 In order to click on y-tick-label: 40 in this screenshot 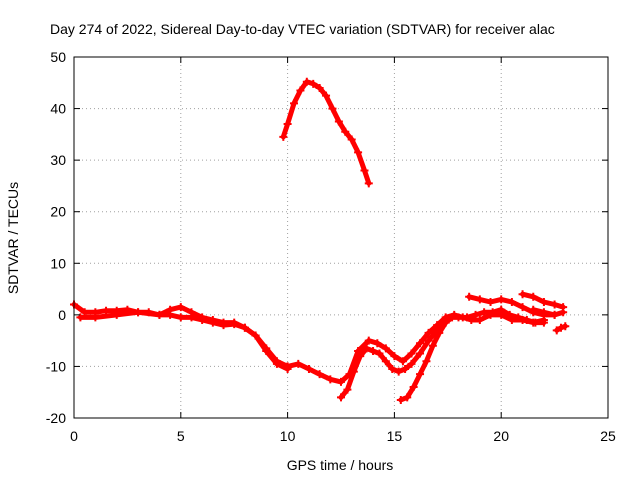, I will do `click(58, 109)`.